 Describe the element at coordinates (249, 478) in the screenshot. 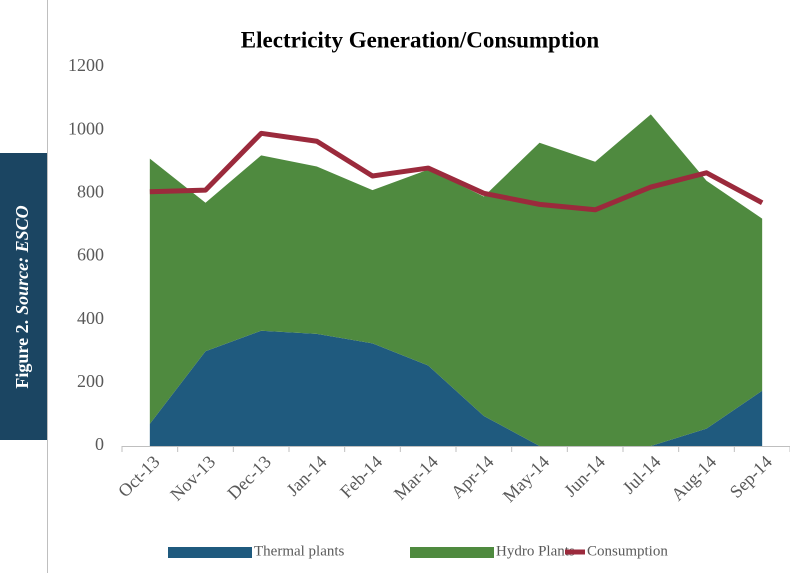

I see `x-tick-label: Dec-13` at that location.